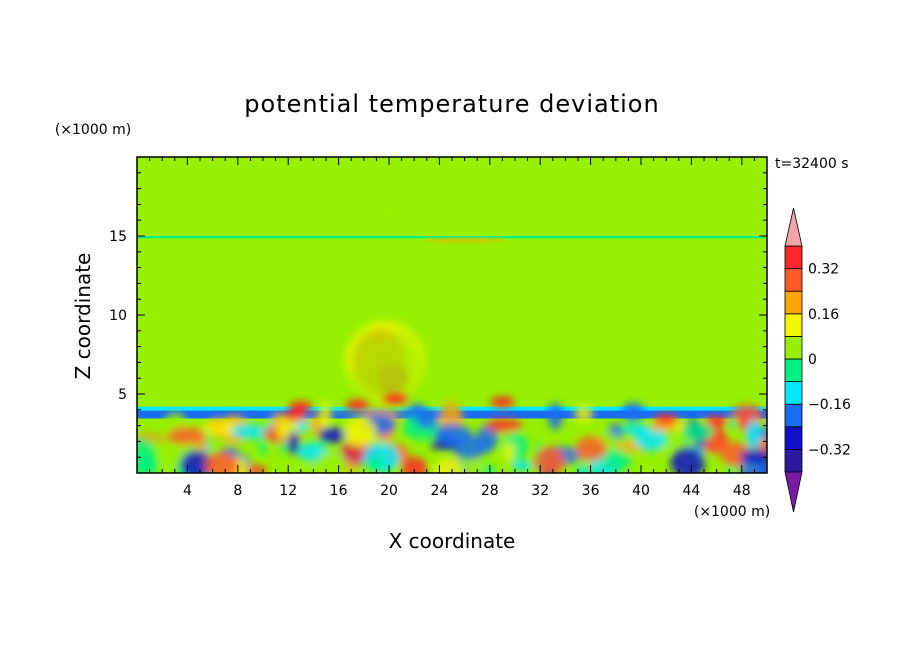 The height and width of the screenshot is (654, 904). What do you see at coordinates (187, 491) in the screenshot?
I see `x-tick-label: 4` at bounding box center [187, 491].